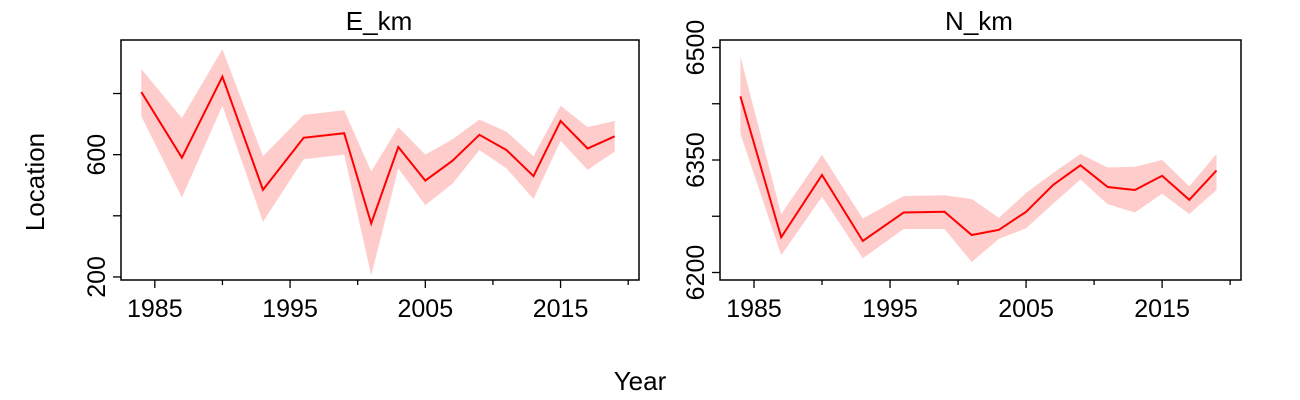 The height and width of the screenshot is (400, 1300). What do you see at coordinates (979, 21) in the screenshot?
I see `panel-title-n-km: N_km` at bounding box center [979, 21].